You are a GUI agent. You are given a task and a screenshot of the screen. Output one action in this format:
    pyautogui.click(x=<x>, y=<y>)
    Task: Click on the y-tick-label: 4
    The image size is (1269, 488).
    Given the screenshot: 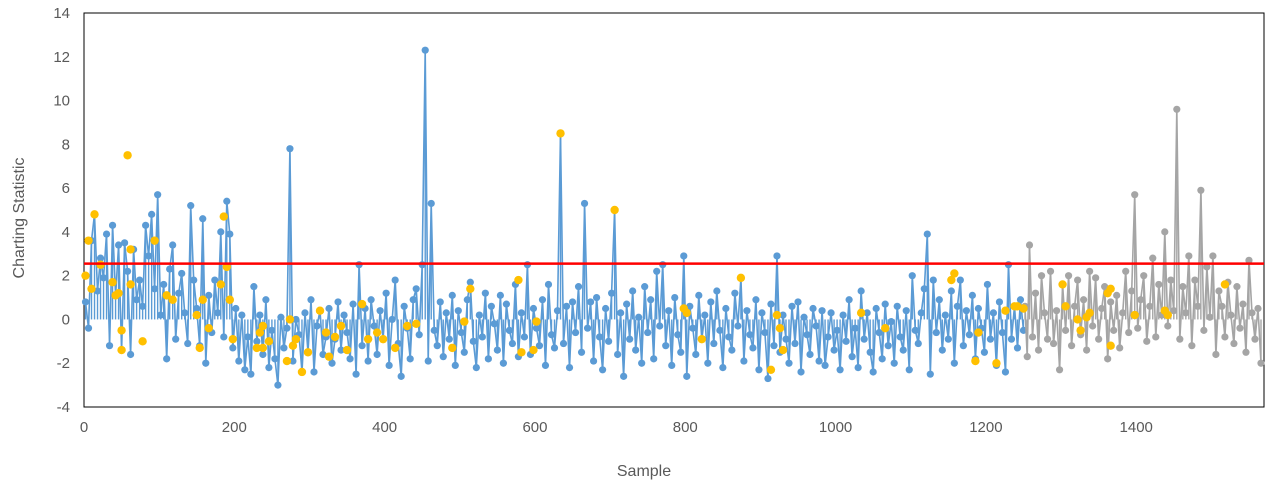 What is the action you would take?
    pyautogui.click(x=66, y=232)
    